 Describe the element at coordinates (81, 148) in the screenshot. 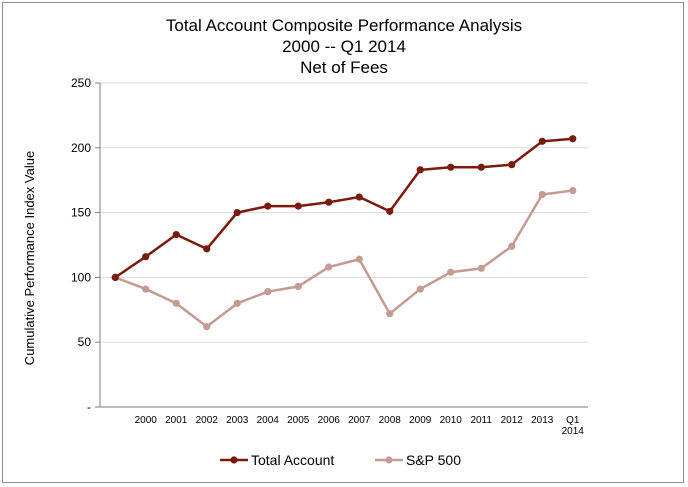

I see `y-tick-label: 200` at that location.